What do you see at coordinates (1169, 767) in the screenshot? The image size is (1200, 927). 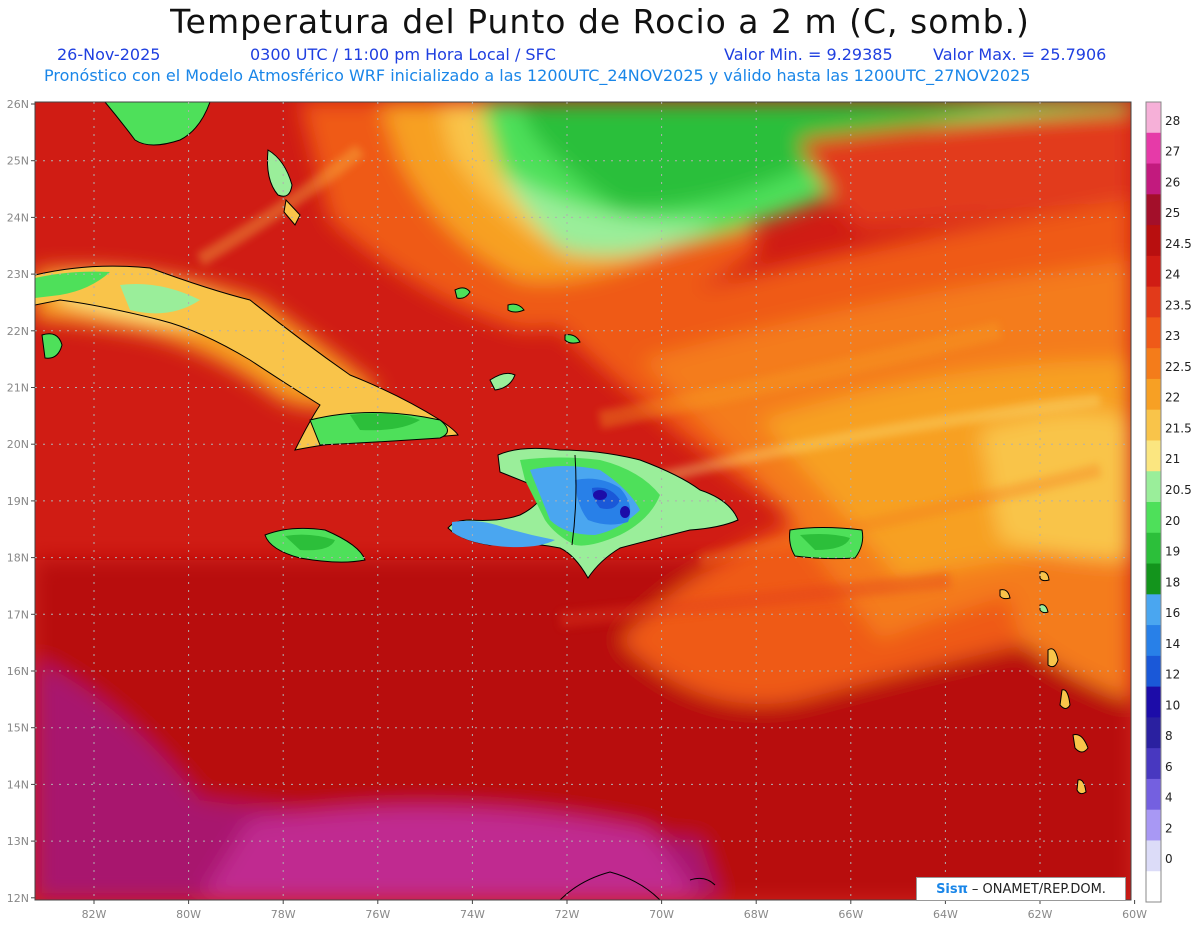 I see `colorbar-label: 6` at bounding box center [1169, 767].